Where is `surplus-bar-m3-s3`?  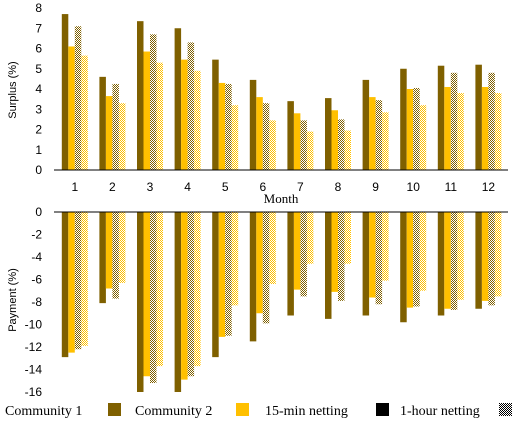
surplus-bar-m3-s3 is located at coordinates (153, 102).